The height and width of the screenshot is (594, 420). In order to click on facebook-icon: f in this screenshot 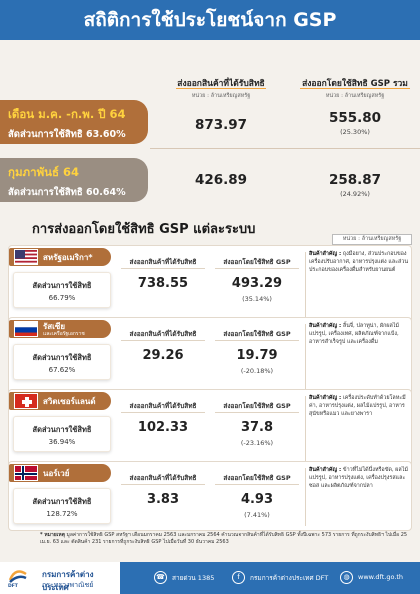, I will do `click(238, 577)`.